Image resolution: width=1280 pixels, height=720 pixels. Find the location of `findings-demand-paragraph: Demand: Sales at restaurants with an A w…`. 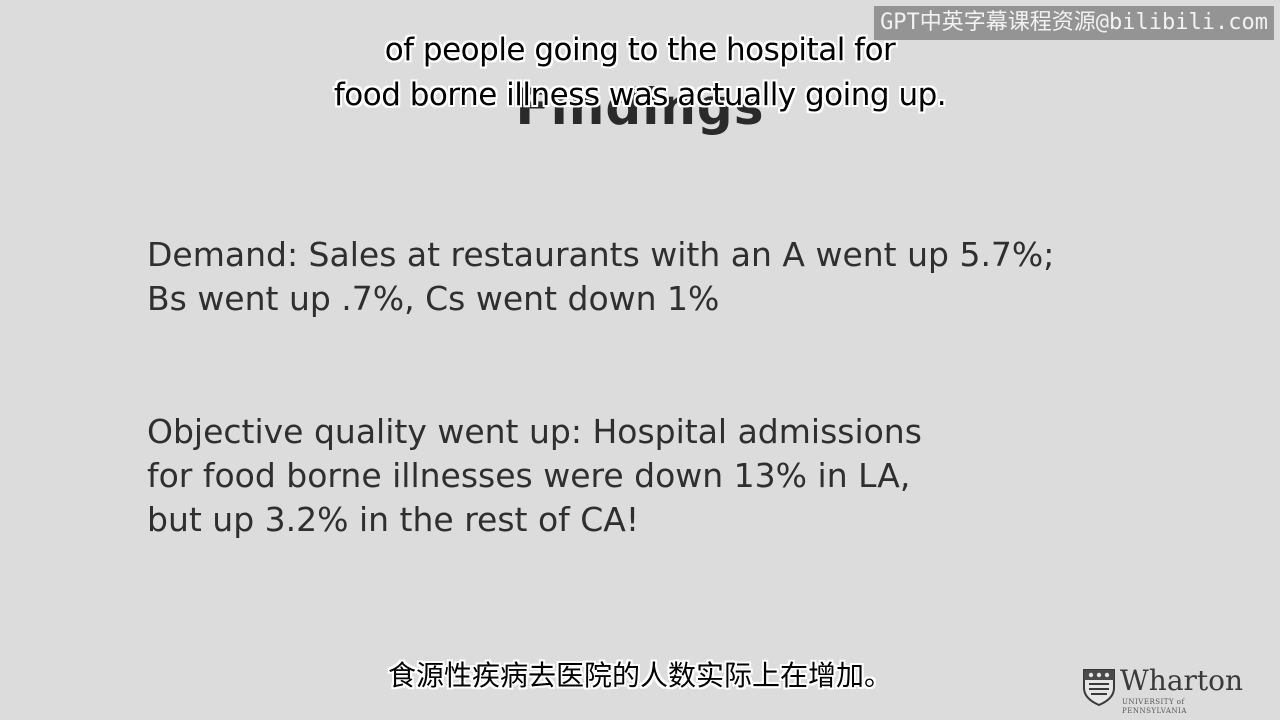

findings-demand-paragraph: Demand: Sales at restaurants with an A w… is located at coordinates (600, 277).